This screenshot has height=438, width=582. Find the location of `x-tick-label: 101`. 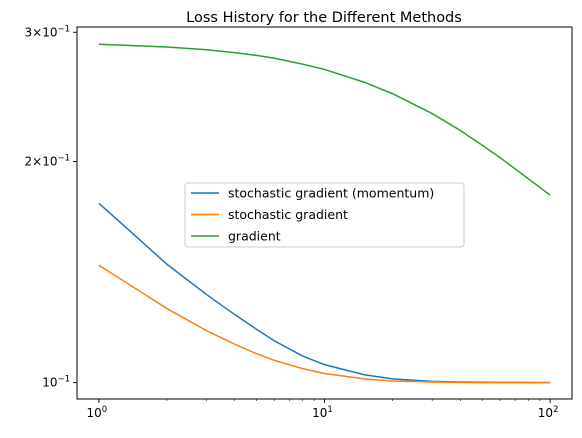

x-tick-label: 101 is located at coordinates (322, 412).